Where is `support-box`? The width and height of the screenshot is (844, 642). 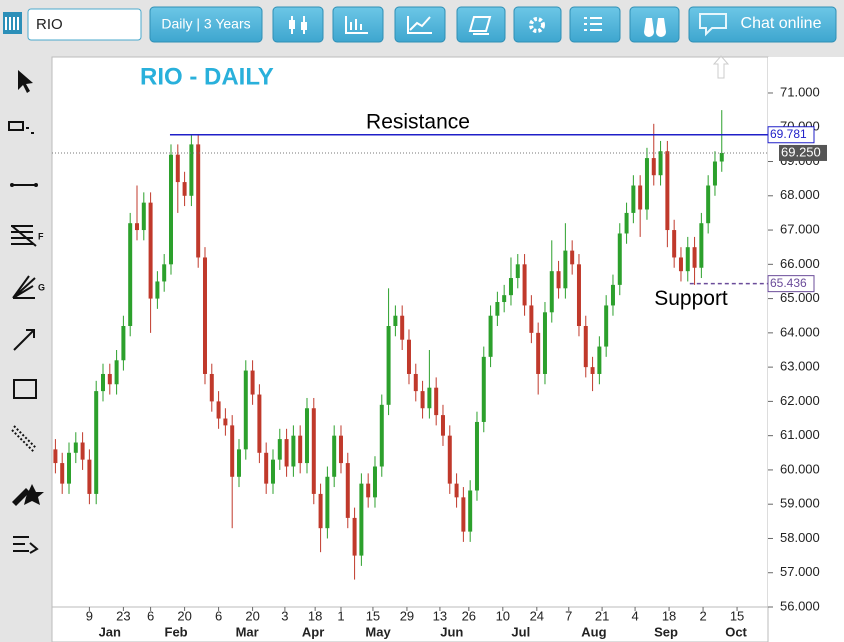 support-box is located at coordinates (791, 284).